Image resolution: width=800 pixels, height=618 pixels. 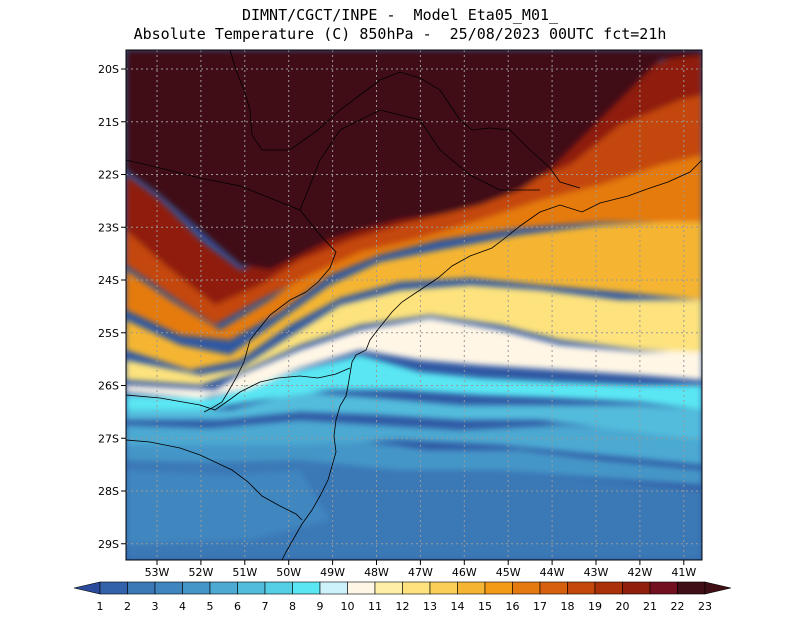 What do you see at coordinates (182, 606) in the screenshot?
I see `colorbar-label: 4` at bounding box center [182, 606].